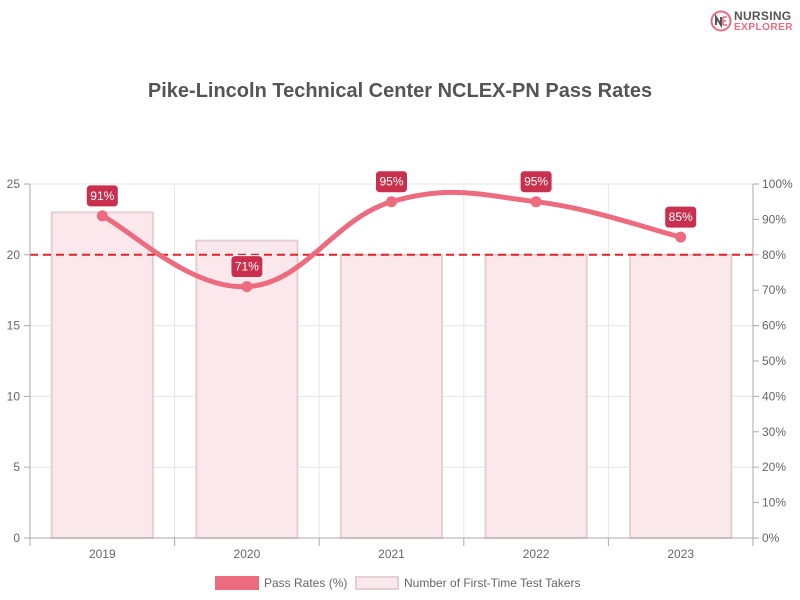  What do you see at coordinates (774, 432) in the screenshot?
I see `y-right-tick-label: 30%` at bounding box center [774, 432].